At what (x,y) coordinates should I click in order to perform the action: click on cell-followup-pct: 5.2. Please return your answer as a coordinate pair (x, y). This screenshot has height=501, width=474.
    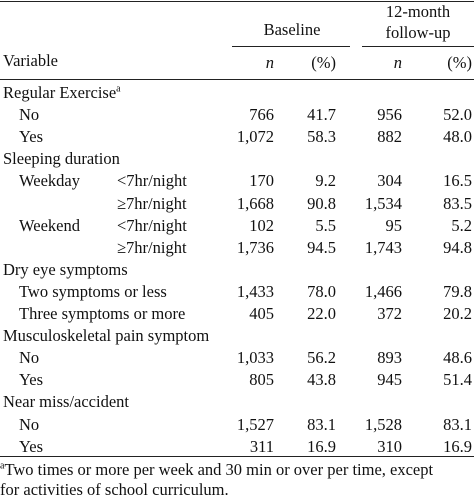
    Looking at the image, I should click on (461, 225).